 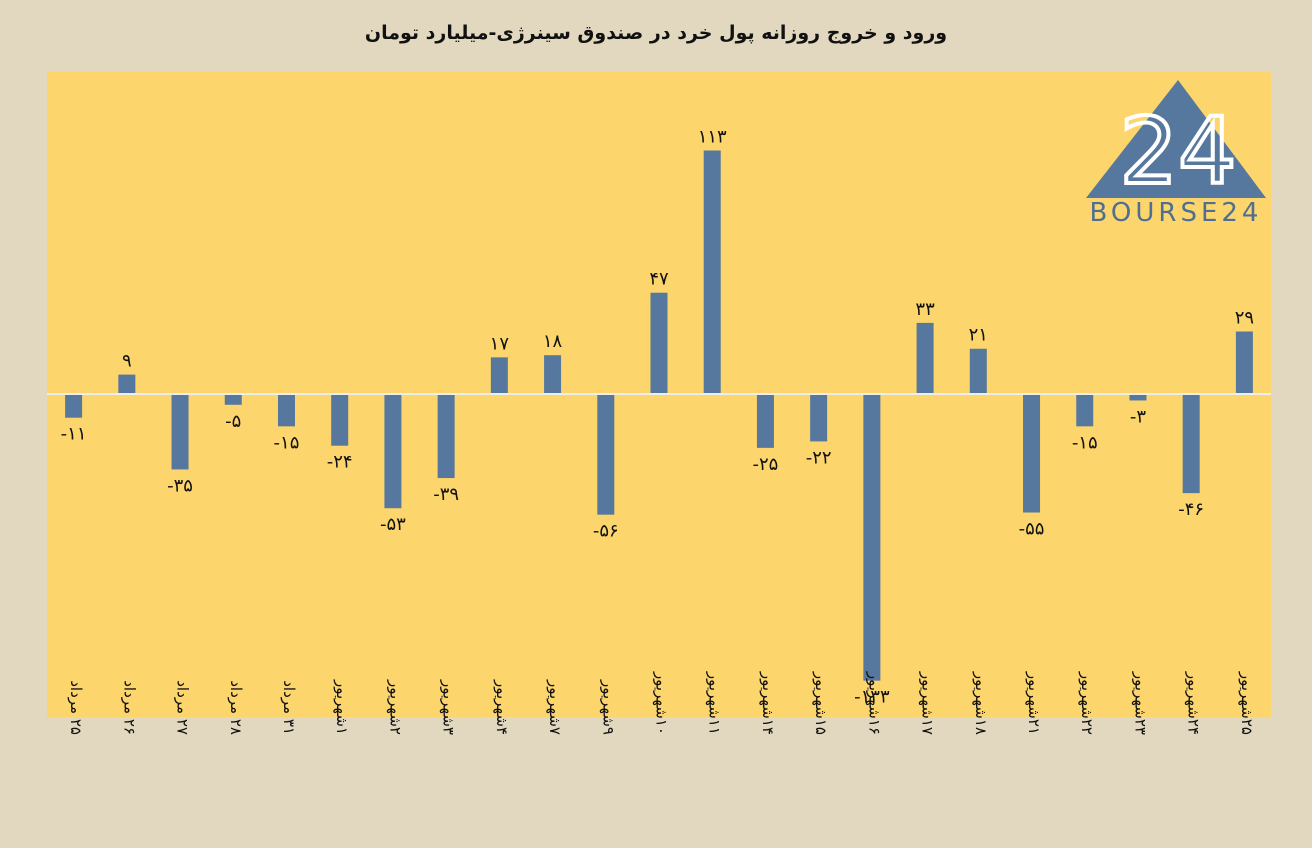 What do you see at coordinates (180, 485) in the screenshot?
I see `data-label: -۳۵` at bounding box center [180, 485].